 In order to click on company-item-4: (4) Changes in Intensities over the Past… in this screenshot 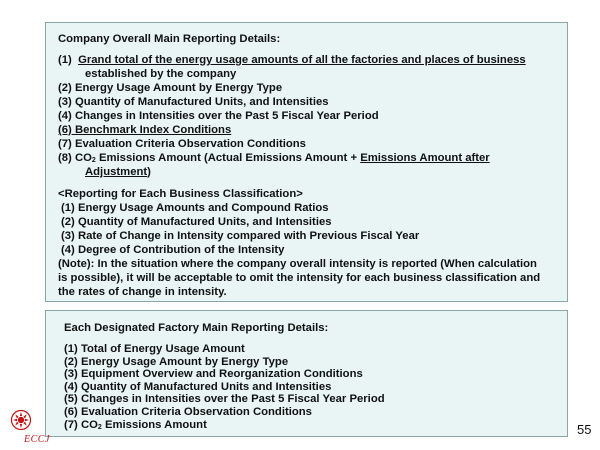, I will do `click(218, 116)`.